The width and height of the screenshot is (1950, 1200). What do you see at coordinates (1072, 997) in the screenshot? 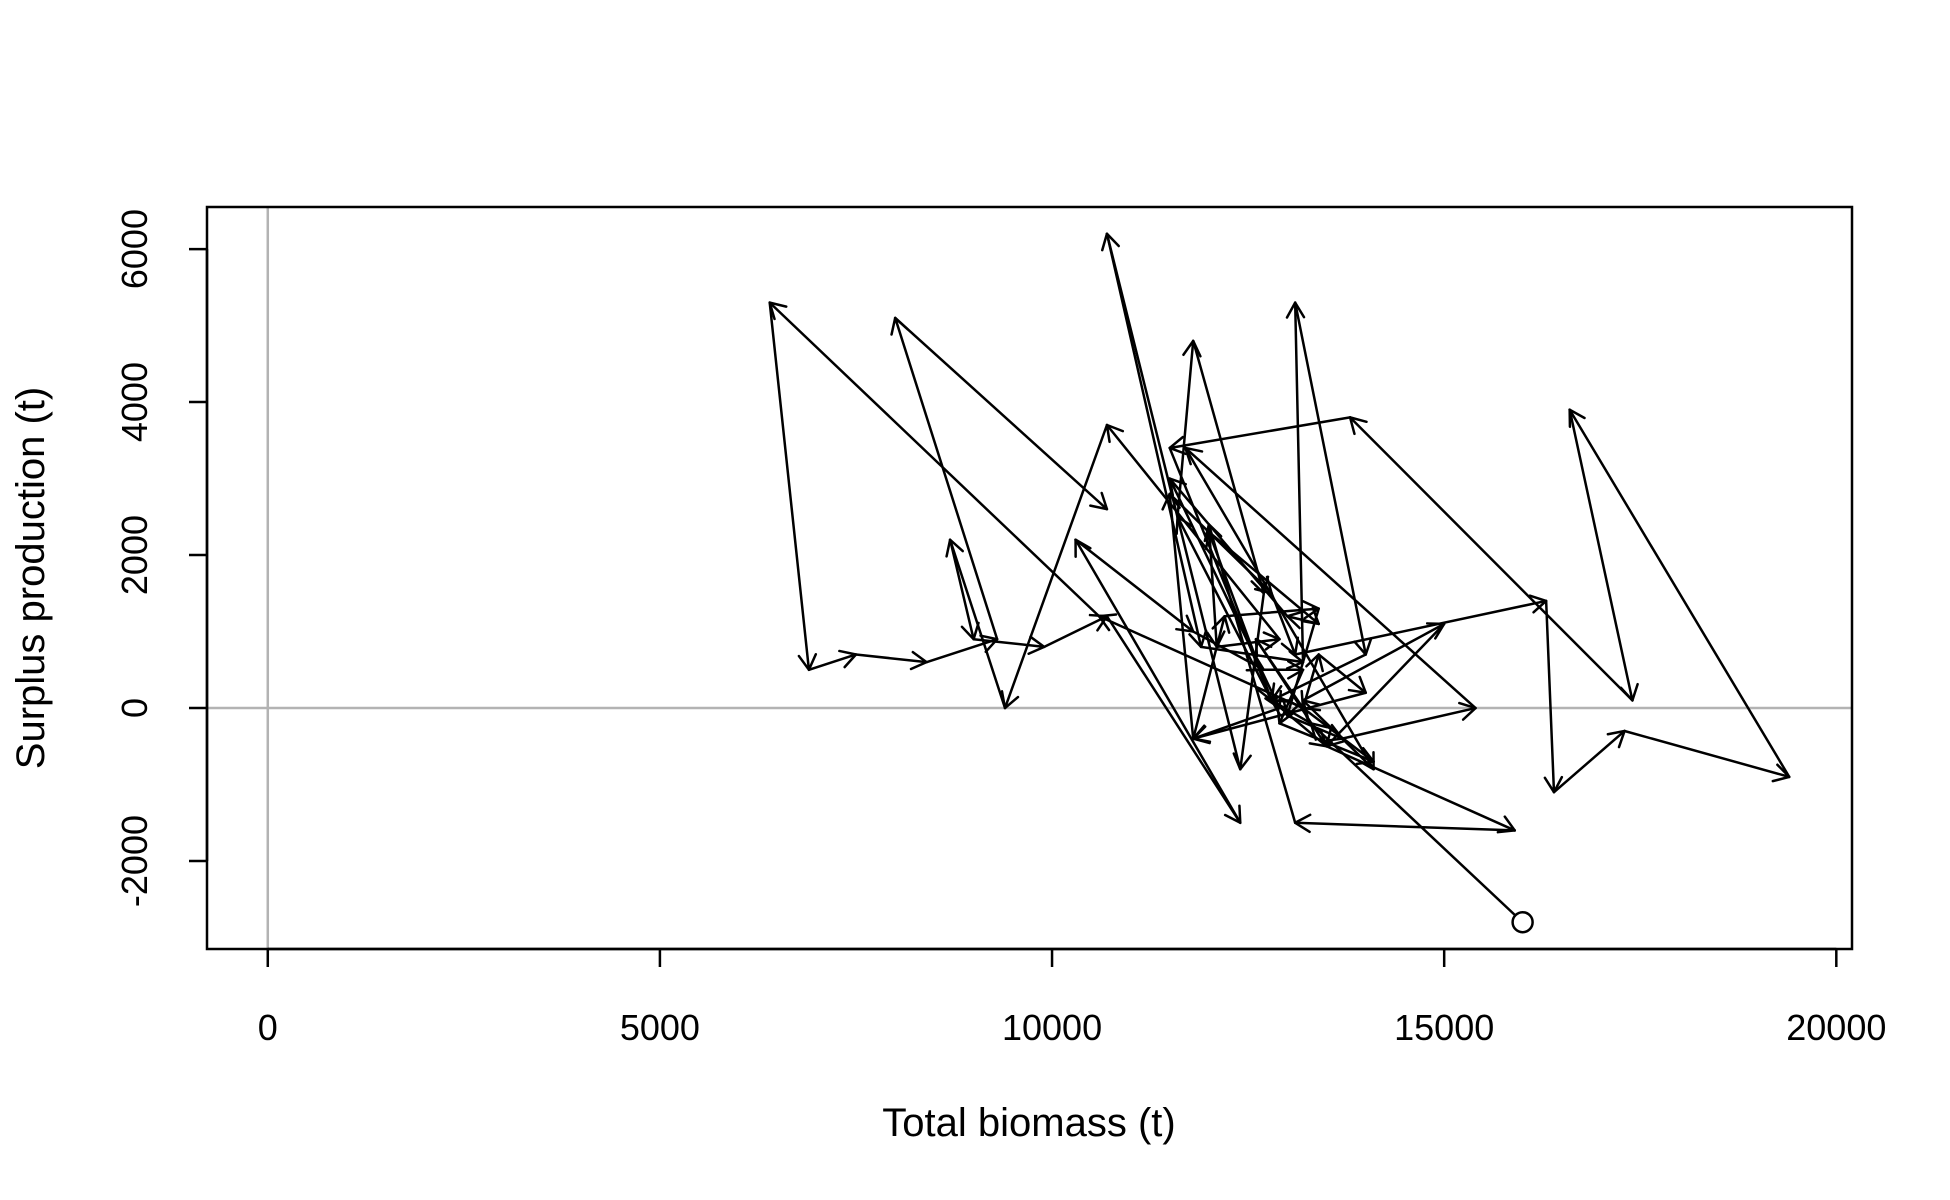
I see `x-axis: 0 5000 10000 15000 20000` at bounding box center [1072, 997].